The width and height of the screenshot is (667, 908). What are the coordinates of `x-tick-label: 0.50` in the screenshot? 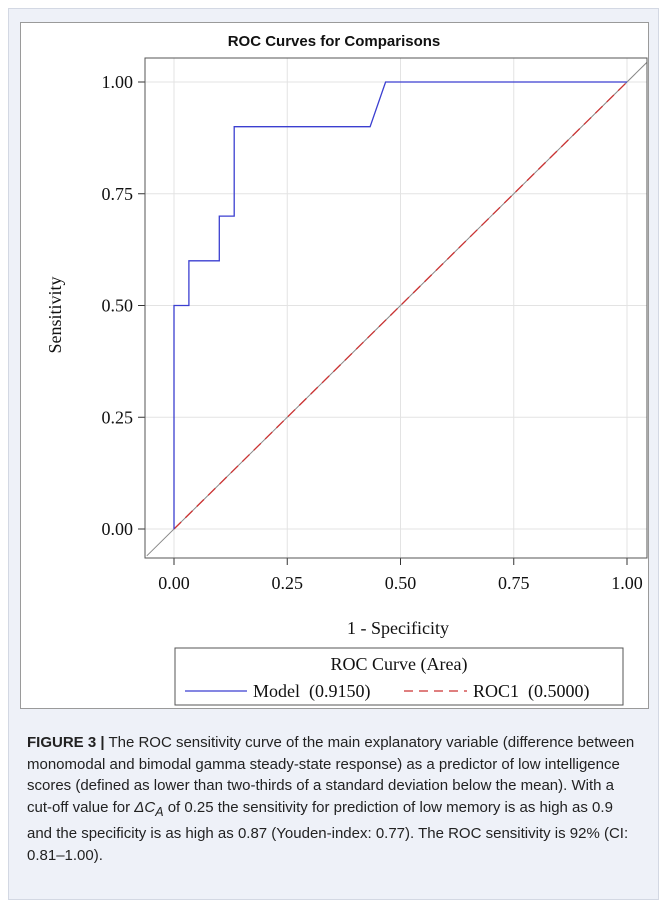 It's located at (401, 583).